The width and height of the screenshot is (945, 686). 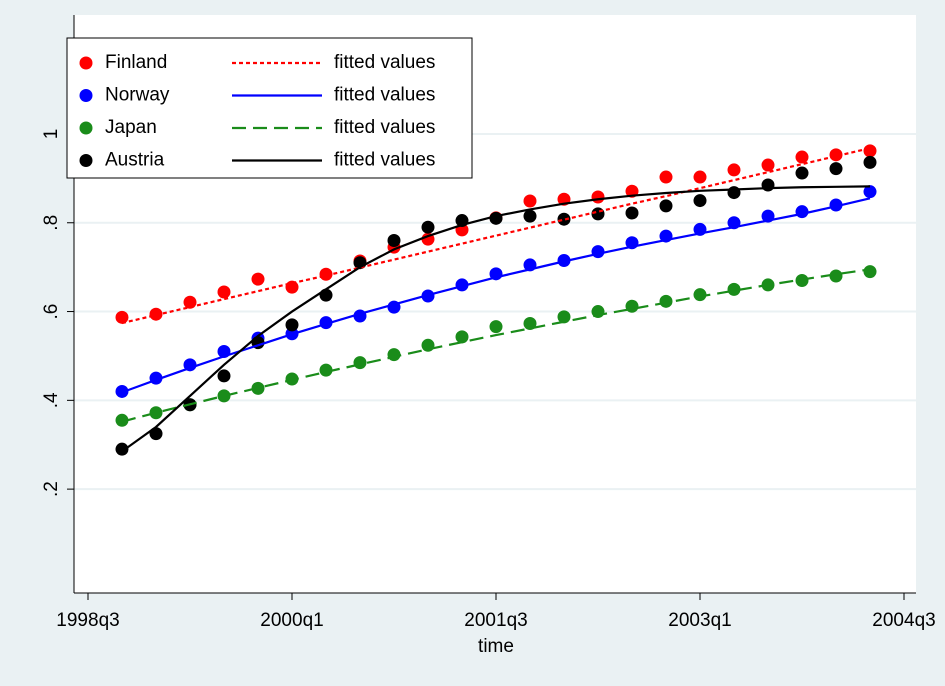 What do you see at coordinates (269, 108) in the screenshot?
I see `legend-box` at bounding box center [269, 108].